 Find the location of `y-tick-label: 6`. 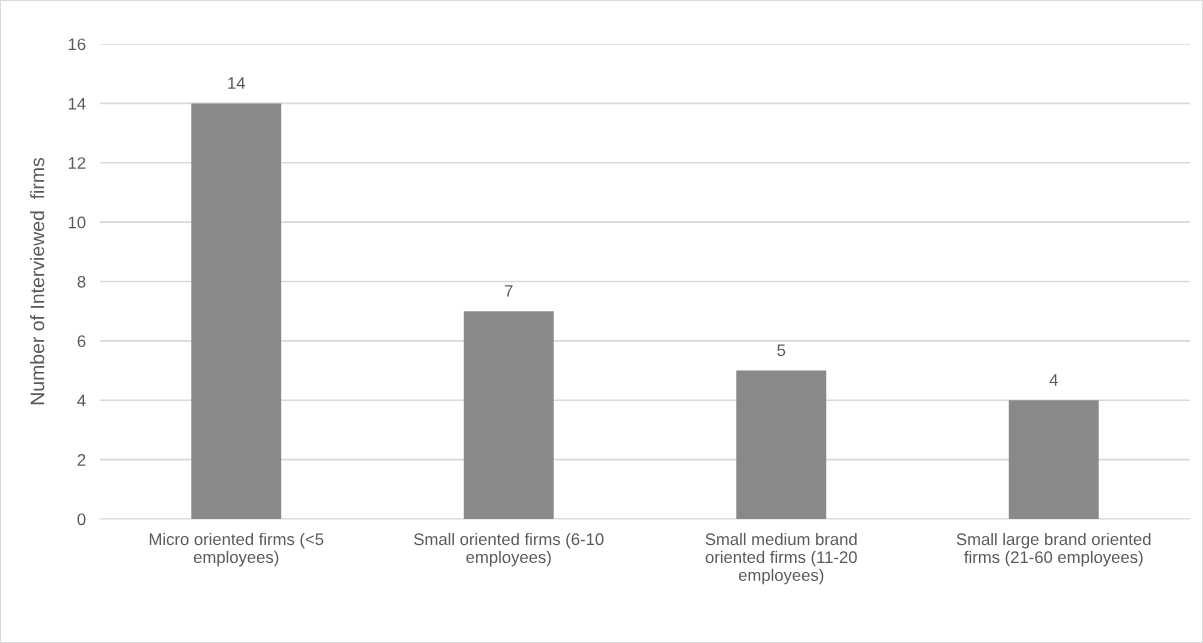

y-tick-label: 6 is located at coordinates (81, 341).